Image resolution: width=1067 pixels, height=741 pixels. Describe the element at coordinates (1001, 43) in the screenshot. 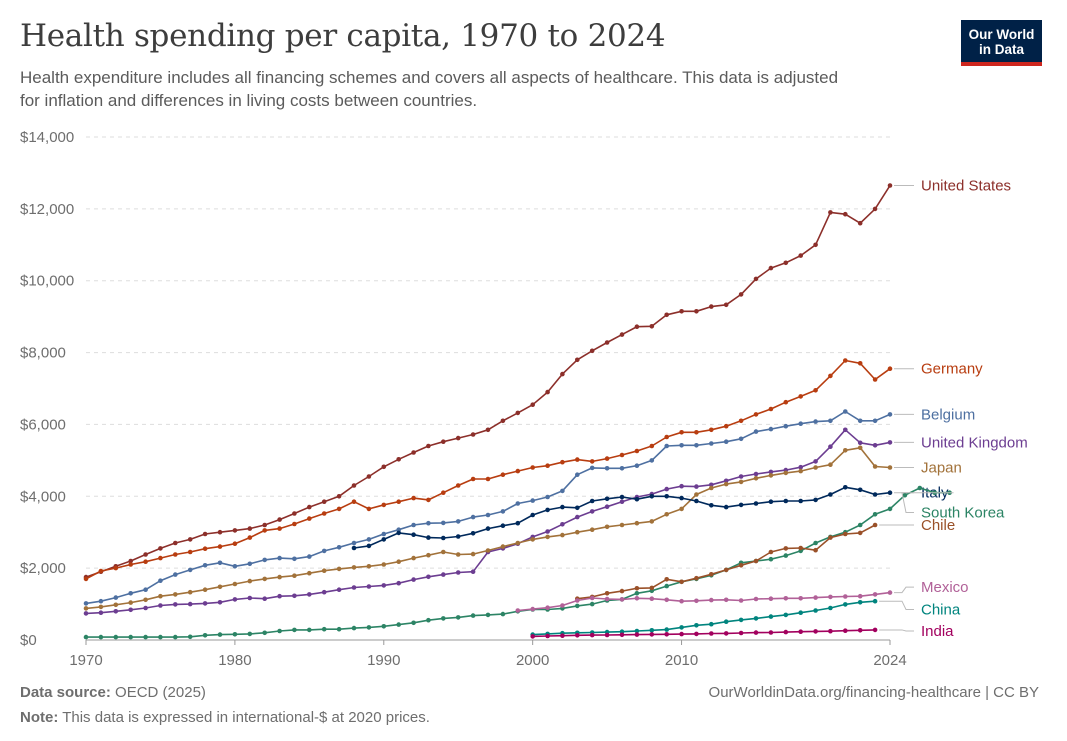

I see `owid-logo: Our World in Data` at that location.